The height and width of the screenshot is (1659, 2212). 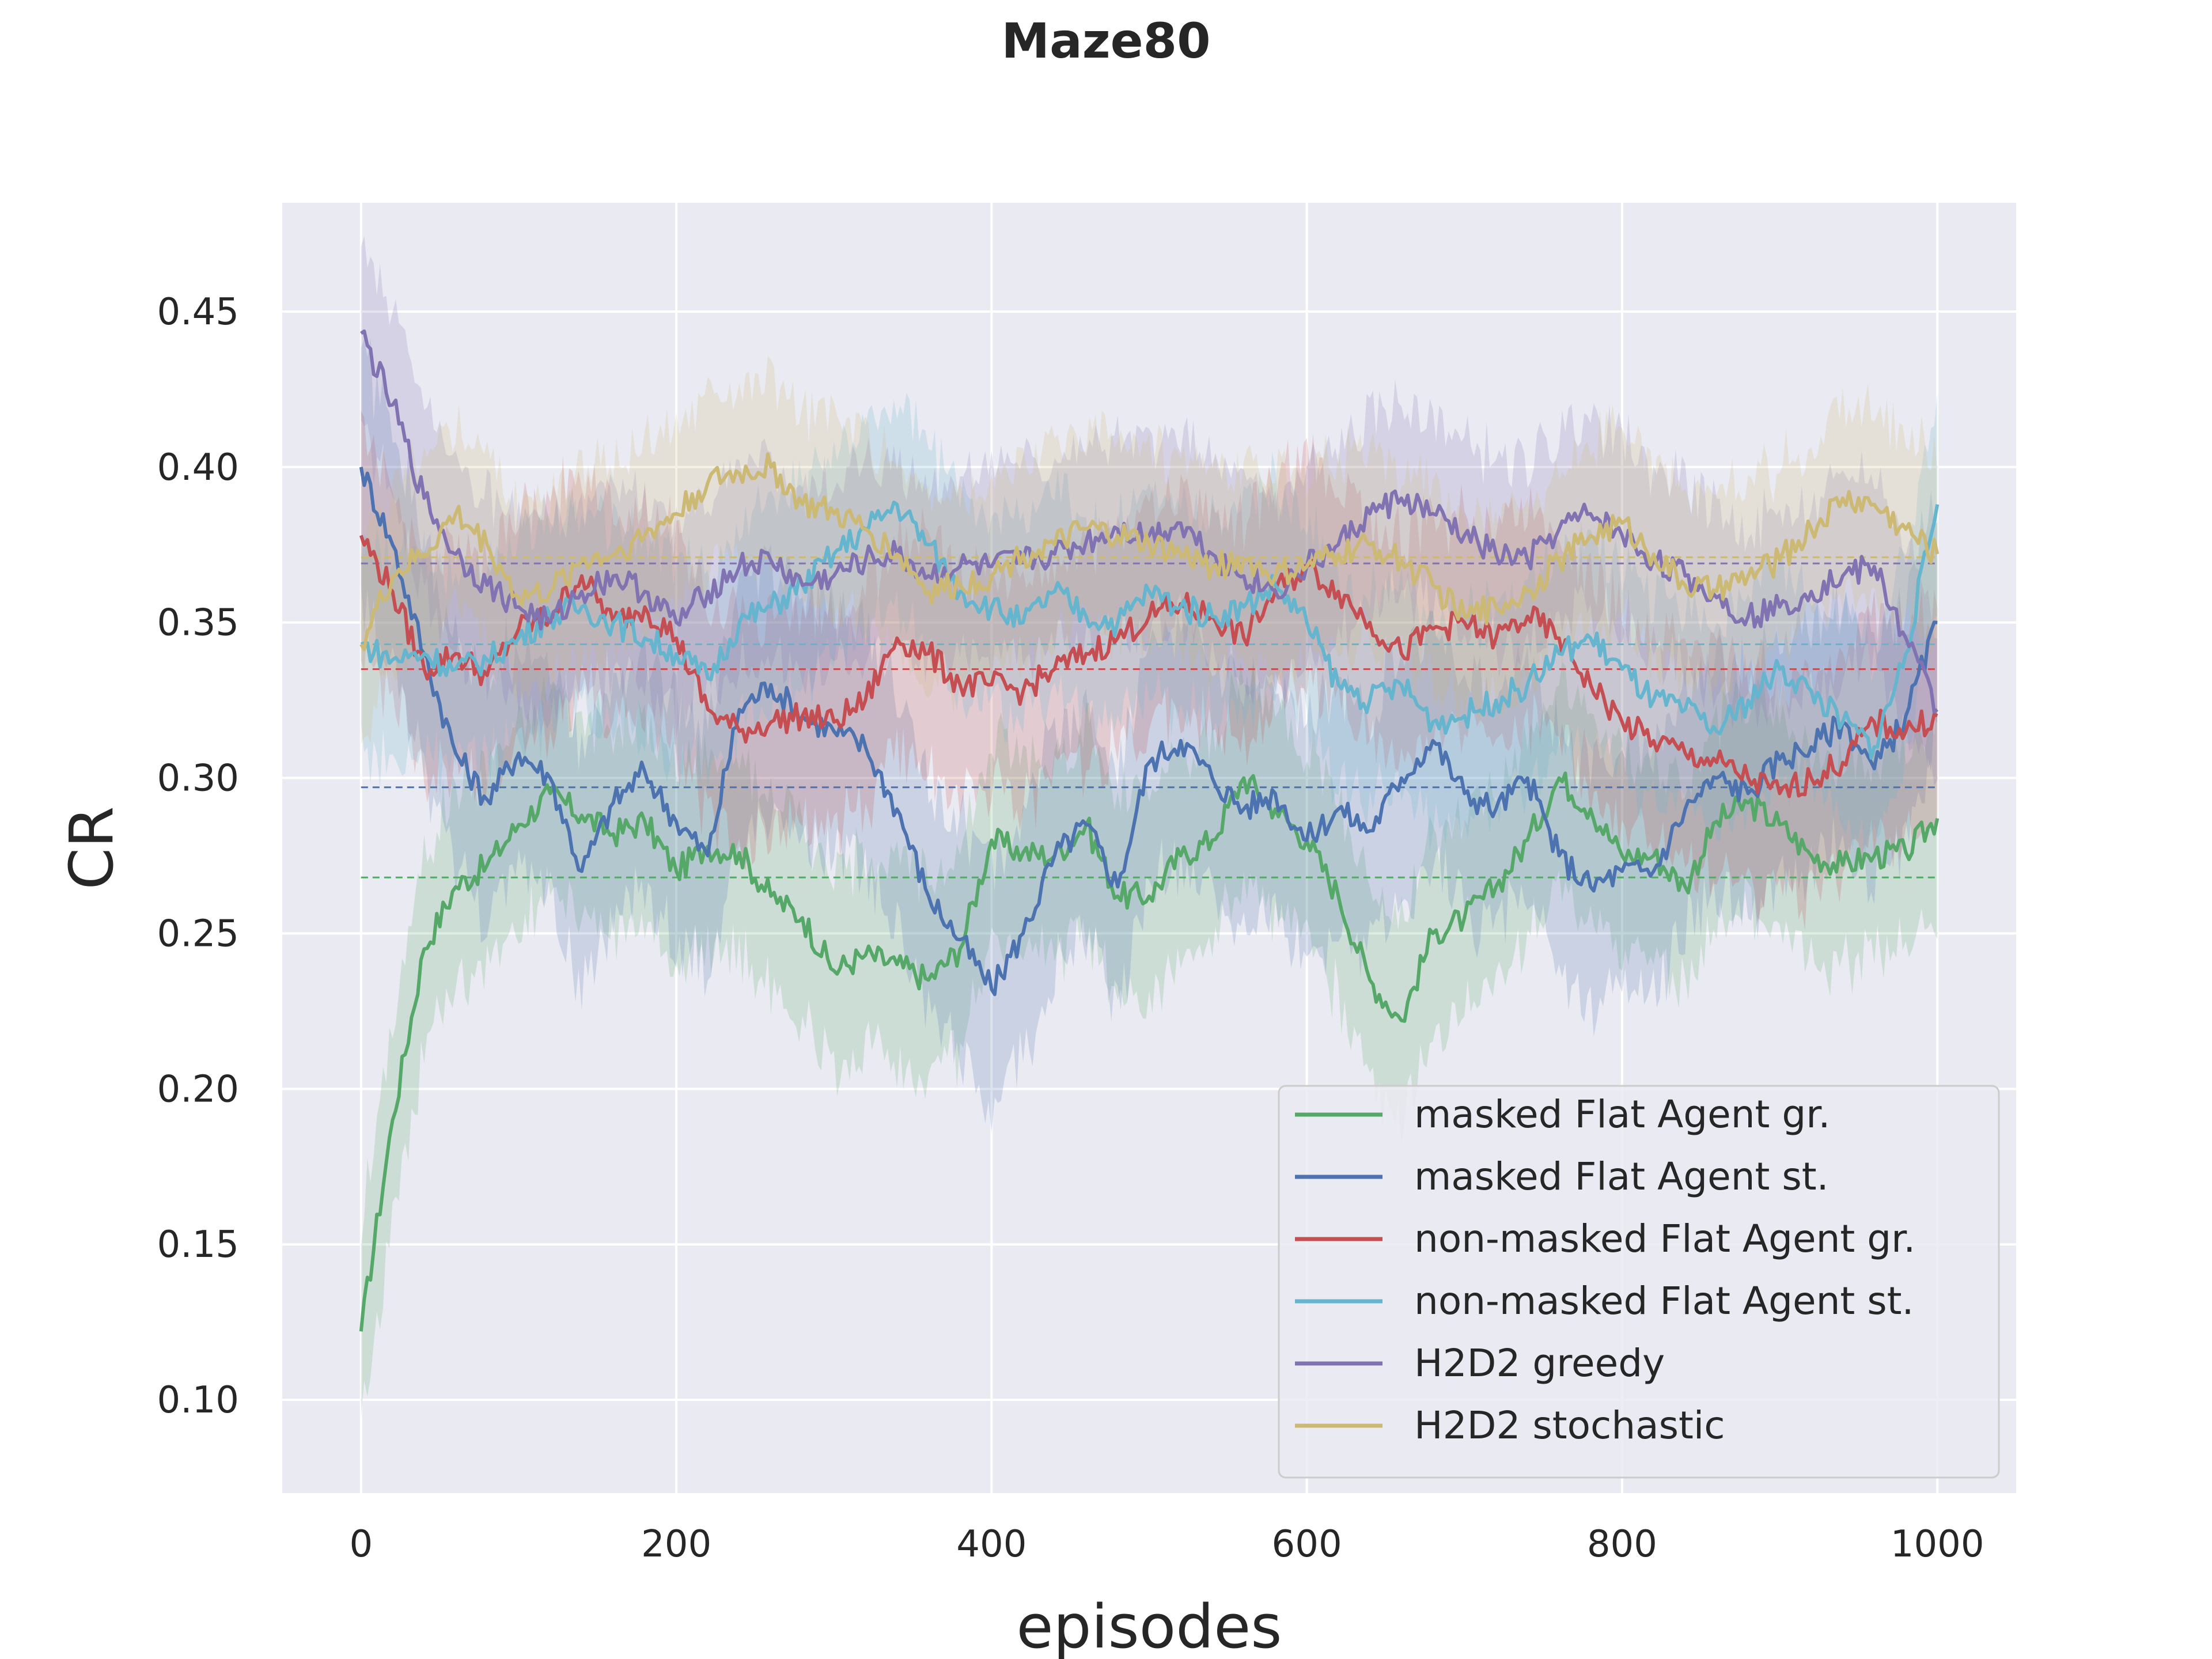 What do you see at coordinates (198, 933) in the screenshot?
I see `y-tick-label: 0.25` at bounding box center [198, 933].